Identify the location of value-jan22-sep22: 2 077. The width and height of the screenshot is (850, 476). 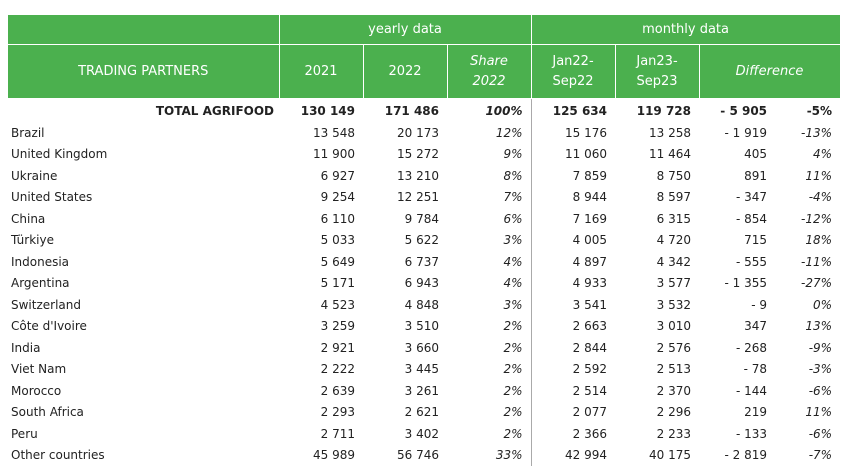
(573, 412).